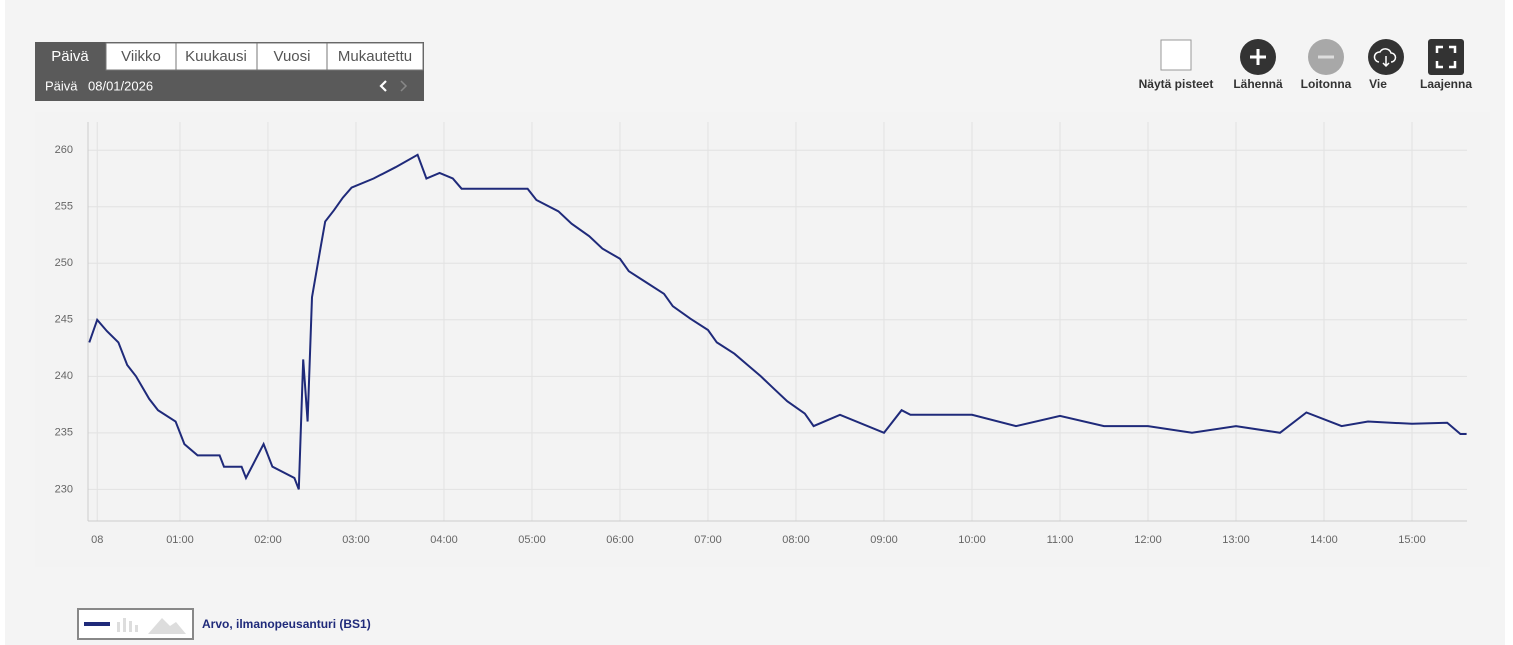  What do you see at coordinates (444, 540) in the screenshot?
I see `x-tick-label: 04:00` at bounding box center [444, 540].